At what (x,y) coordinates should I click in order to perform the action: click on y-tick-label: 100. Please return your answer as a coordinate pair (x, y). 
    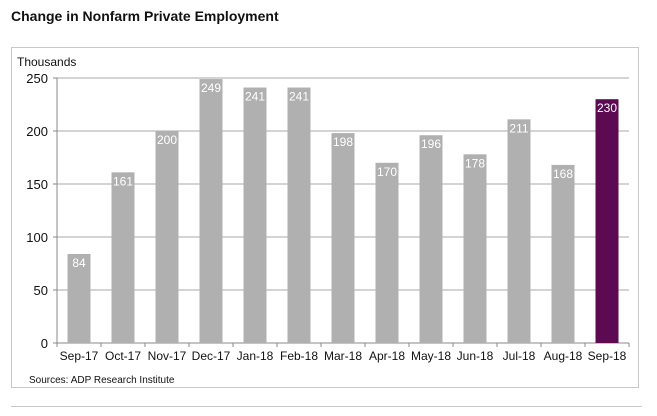
    Looking at the image, I should click on (37, 237).